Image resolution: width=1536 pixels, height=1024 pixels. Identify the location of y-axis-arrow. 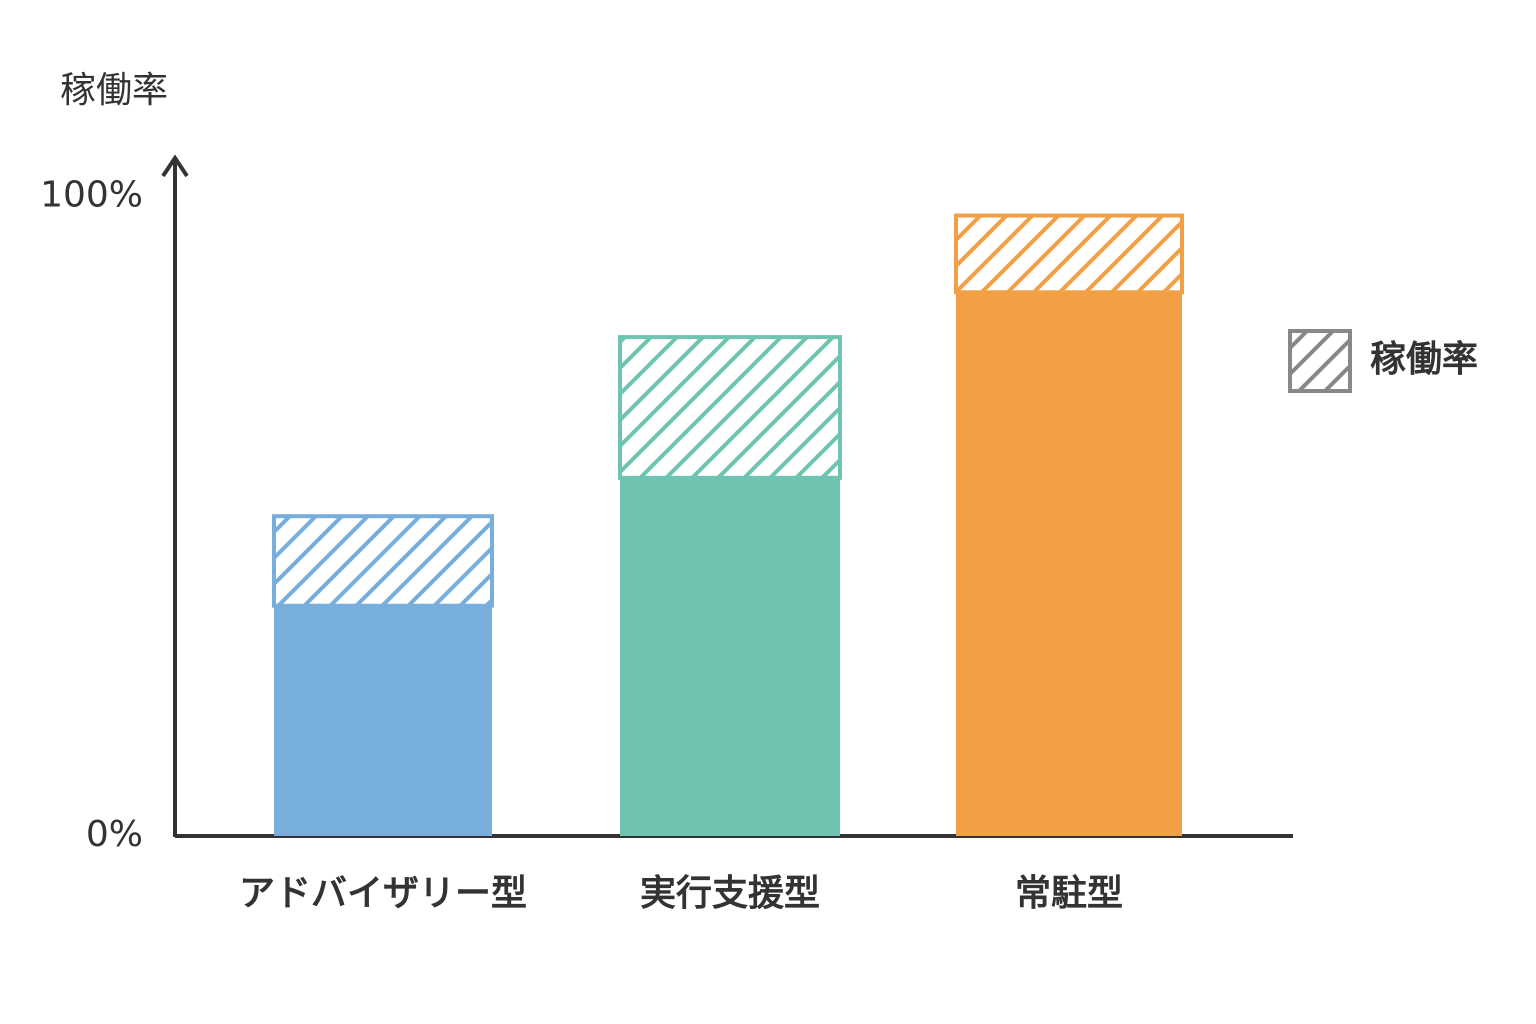
(175, 166).